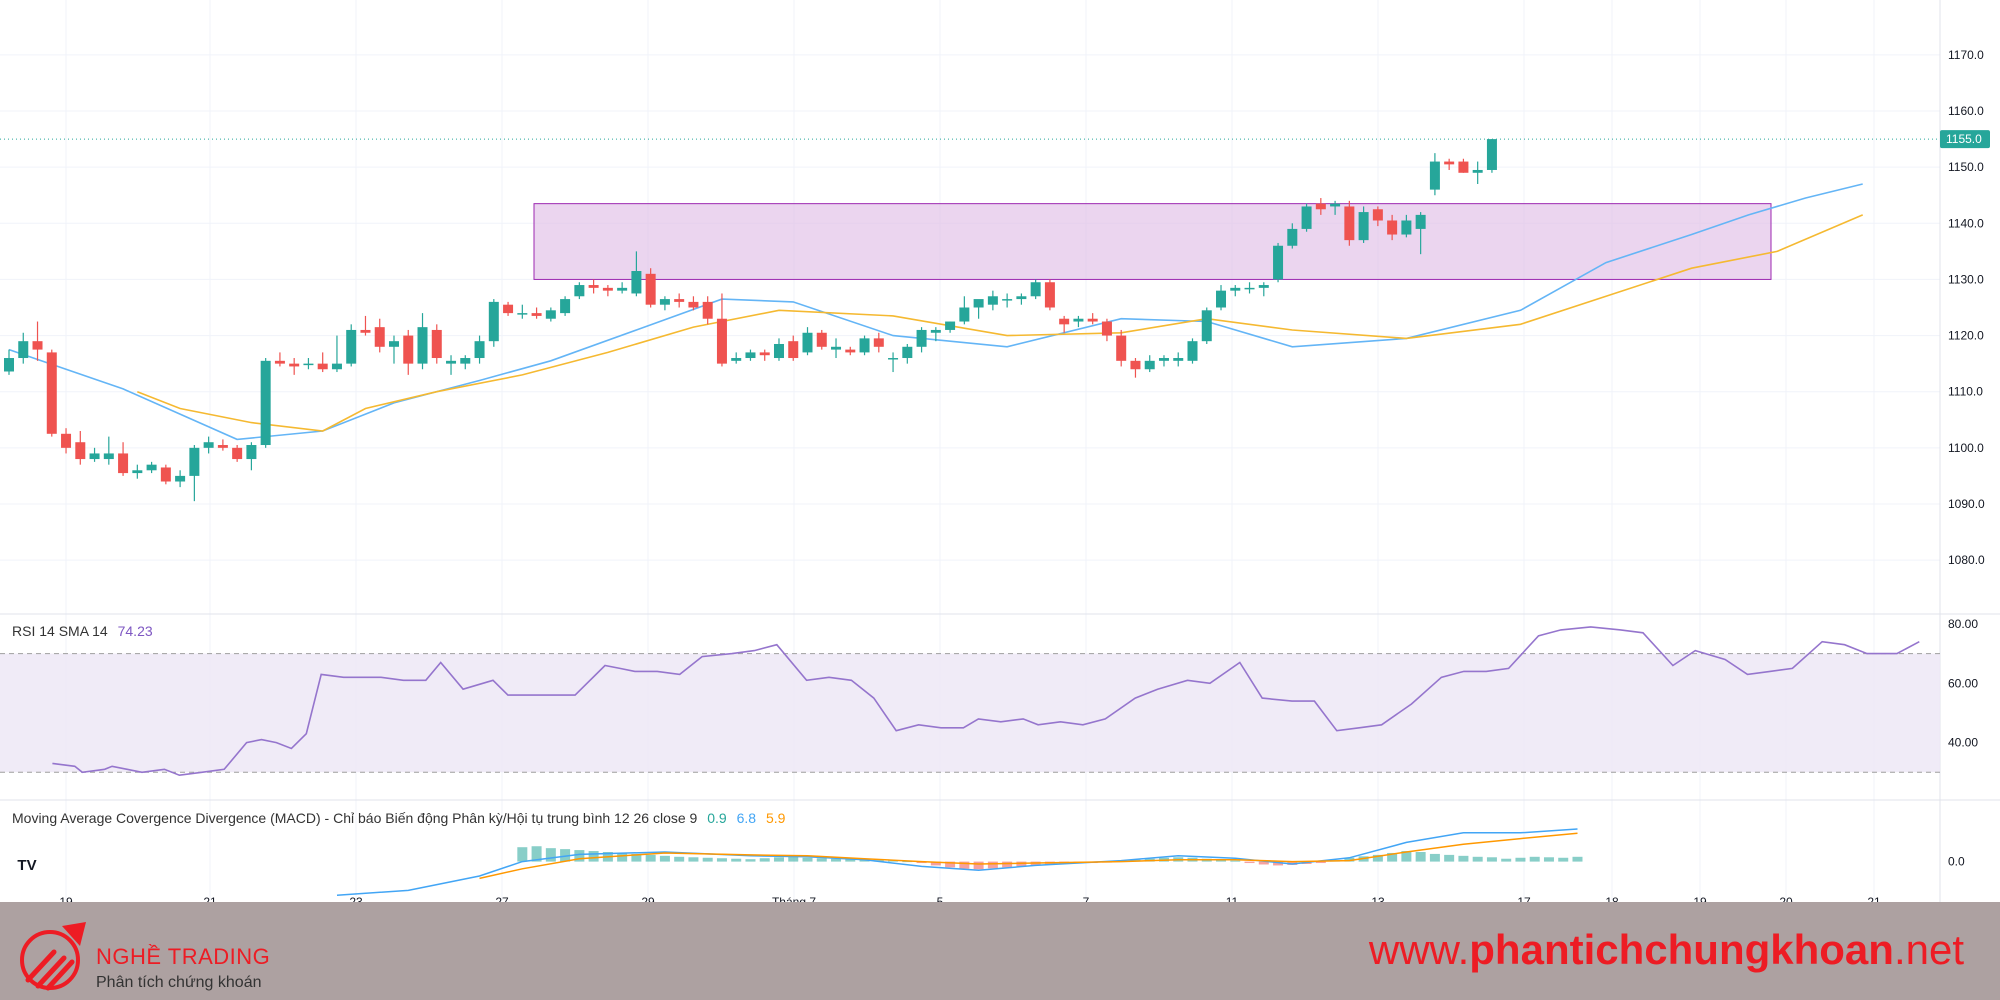 The height and width of the screenshot is (1000, 2000). I want to click on rsi-tick-label: 80.00, so click(1963, 624).